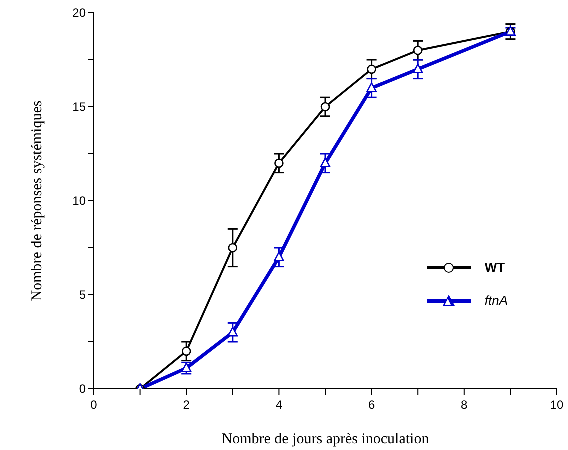  Describe the element at coordinates (279, 405) in the screenshot. I see `x-tick-label: 4` at that location.